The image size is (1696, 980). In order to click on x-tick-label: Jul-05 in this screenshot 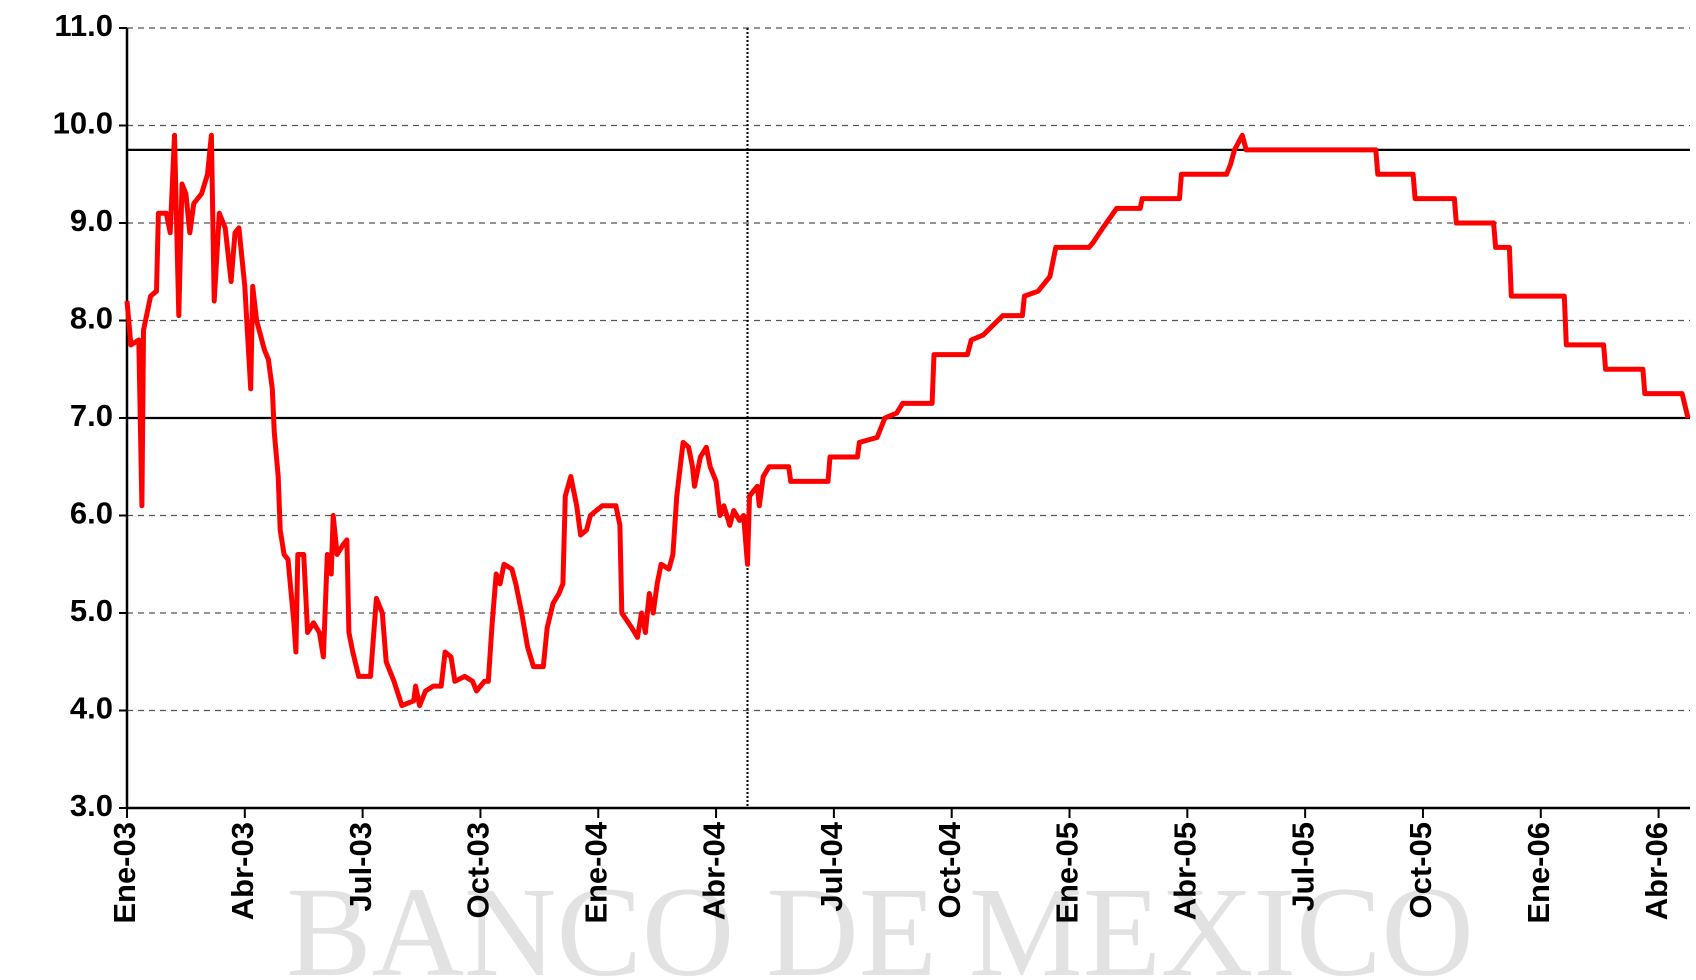, I will do `click(1302, 867)`.